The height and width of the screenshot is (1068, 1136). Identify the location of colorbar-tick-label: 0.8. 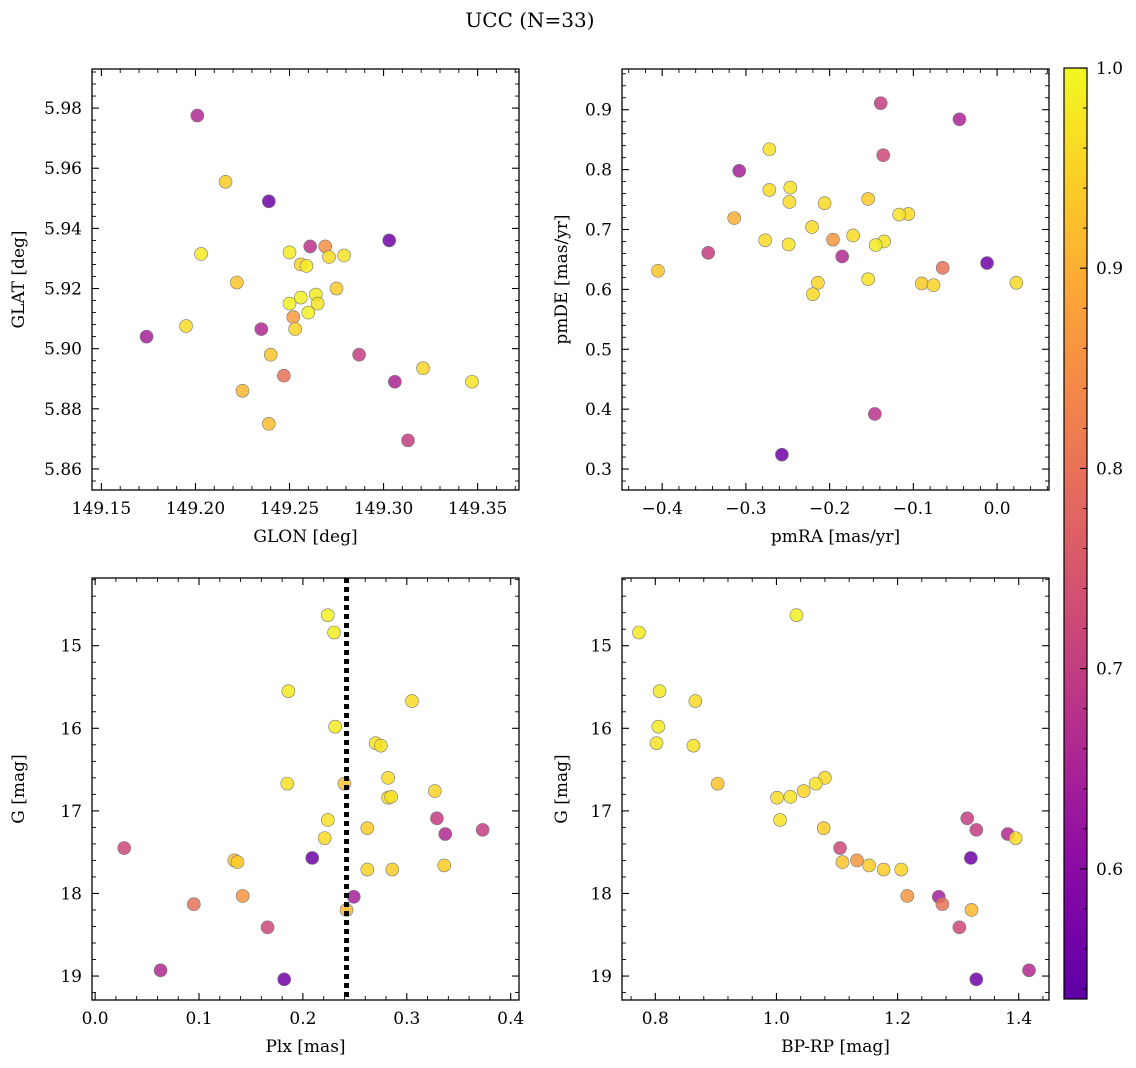
(1109, 469).